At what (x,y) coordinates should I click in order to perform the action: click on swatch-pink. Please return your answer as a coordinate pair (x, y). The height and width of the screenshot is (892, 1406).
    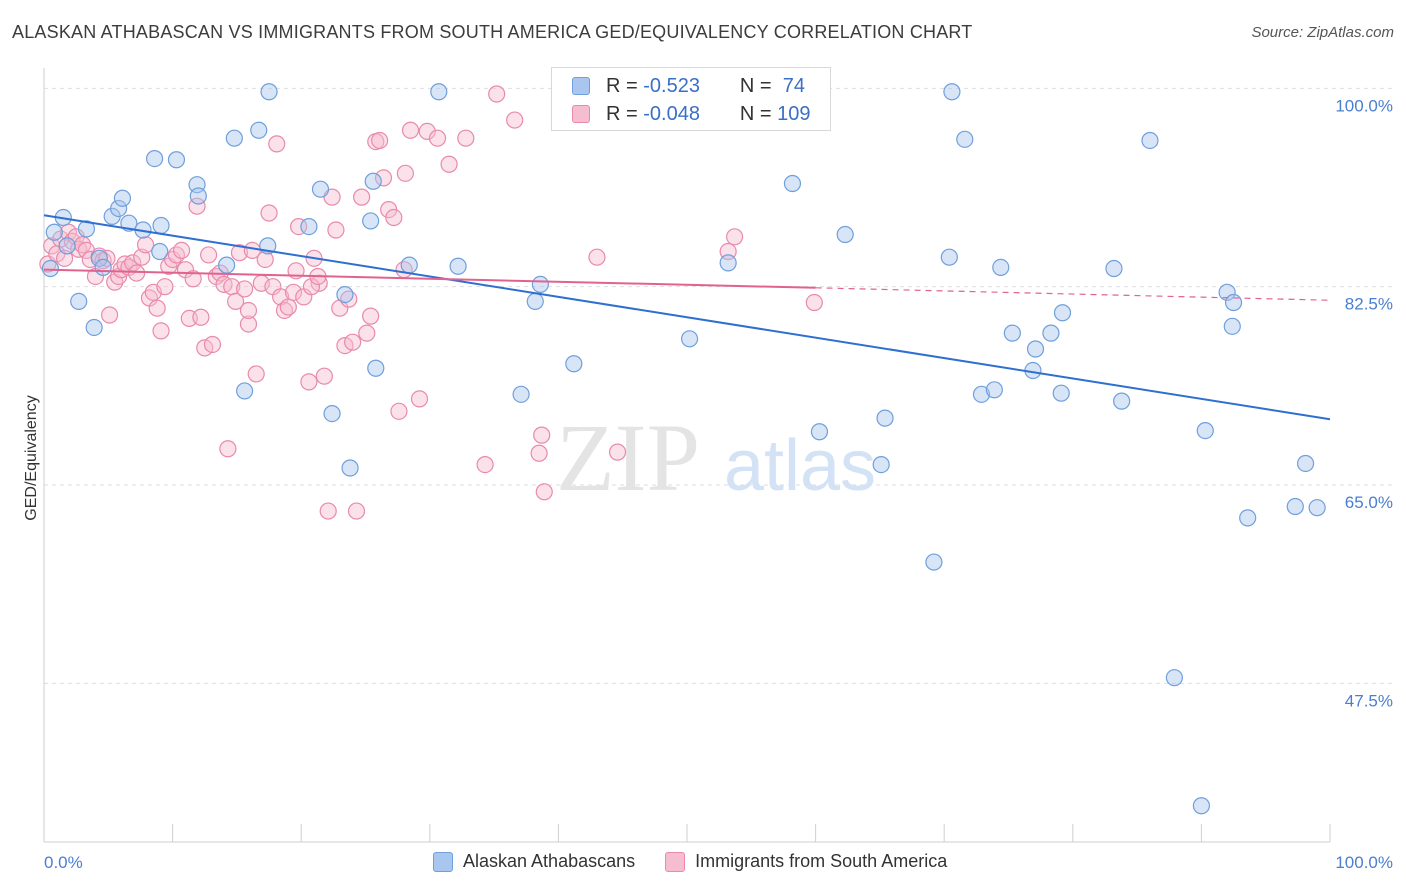
    Looking at the image, I should click on (581, 114).